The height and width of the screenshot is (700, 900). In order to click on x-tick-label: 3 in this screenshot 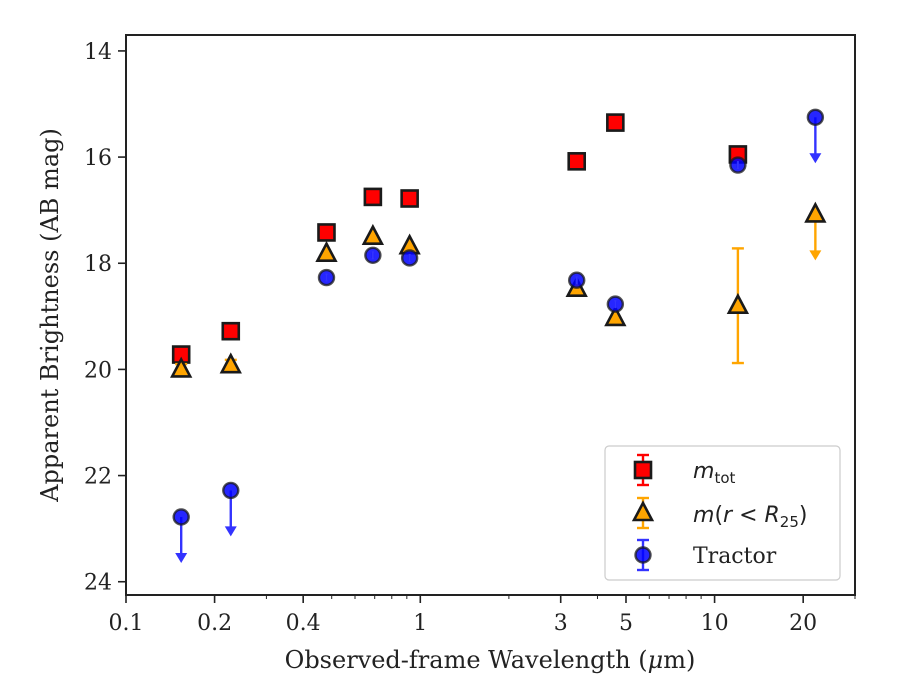, I will do `click(561, 623)`.